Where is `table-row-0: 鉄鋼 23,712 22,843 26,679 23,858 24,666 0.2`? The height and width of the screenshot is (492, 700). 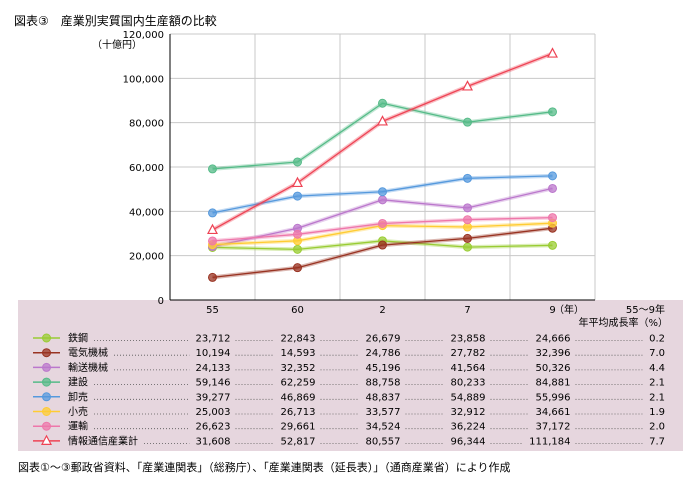 table-row-0: 鉄鋼 23,712 22,843 26,679 23,858 24,666 0.2 is located at coordinates (349, 338).